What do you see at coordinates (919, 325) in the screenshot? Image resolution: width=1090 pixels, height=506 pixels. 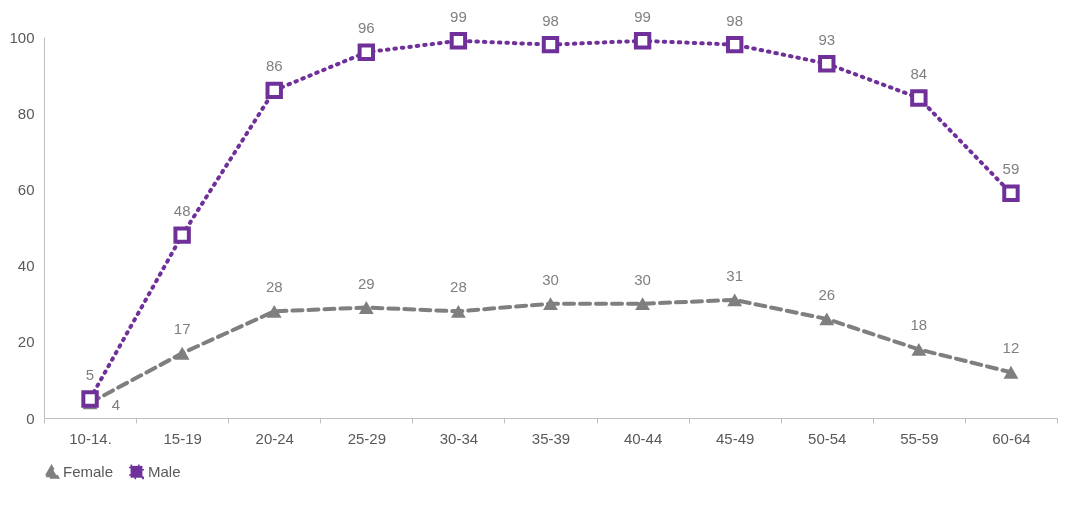 I see `data-label: 18` at bounding box center [919, 325].